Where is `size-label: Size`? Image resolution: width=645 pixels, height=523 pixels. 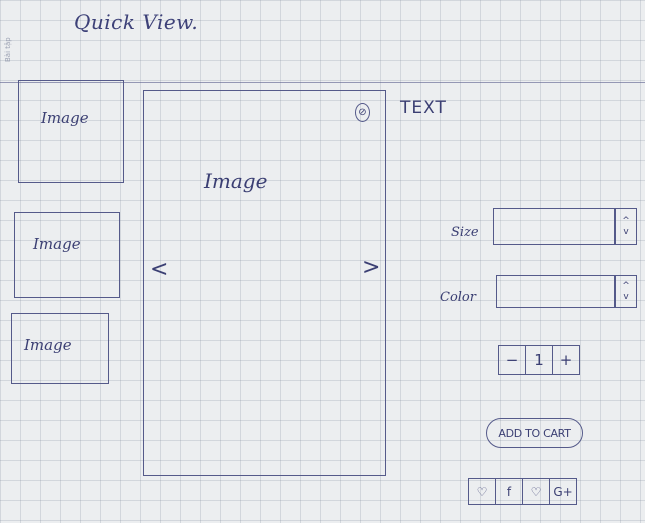
size-label: Size is located at coordinates (465, 232).